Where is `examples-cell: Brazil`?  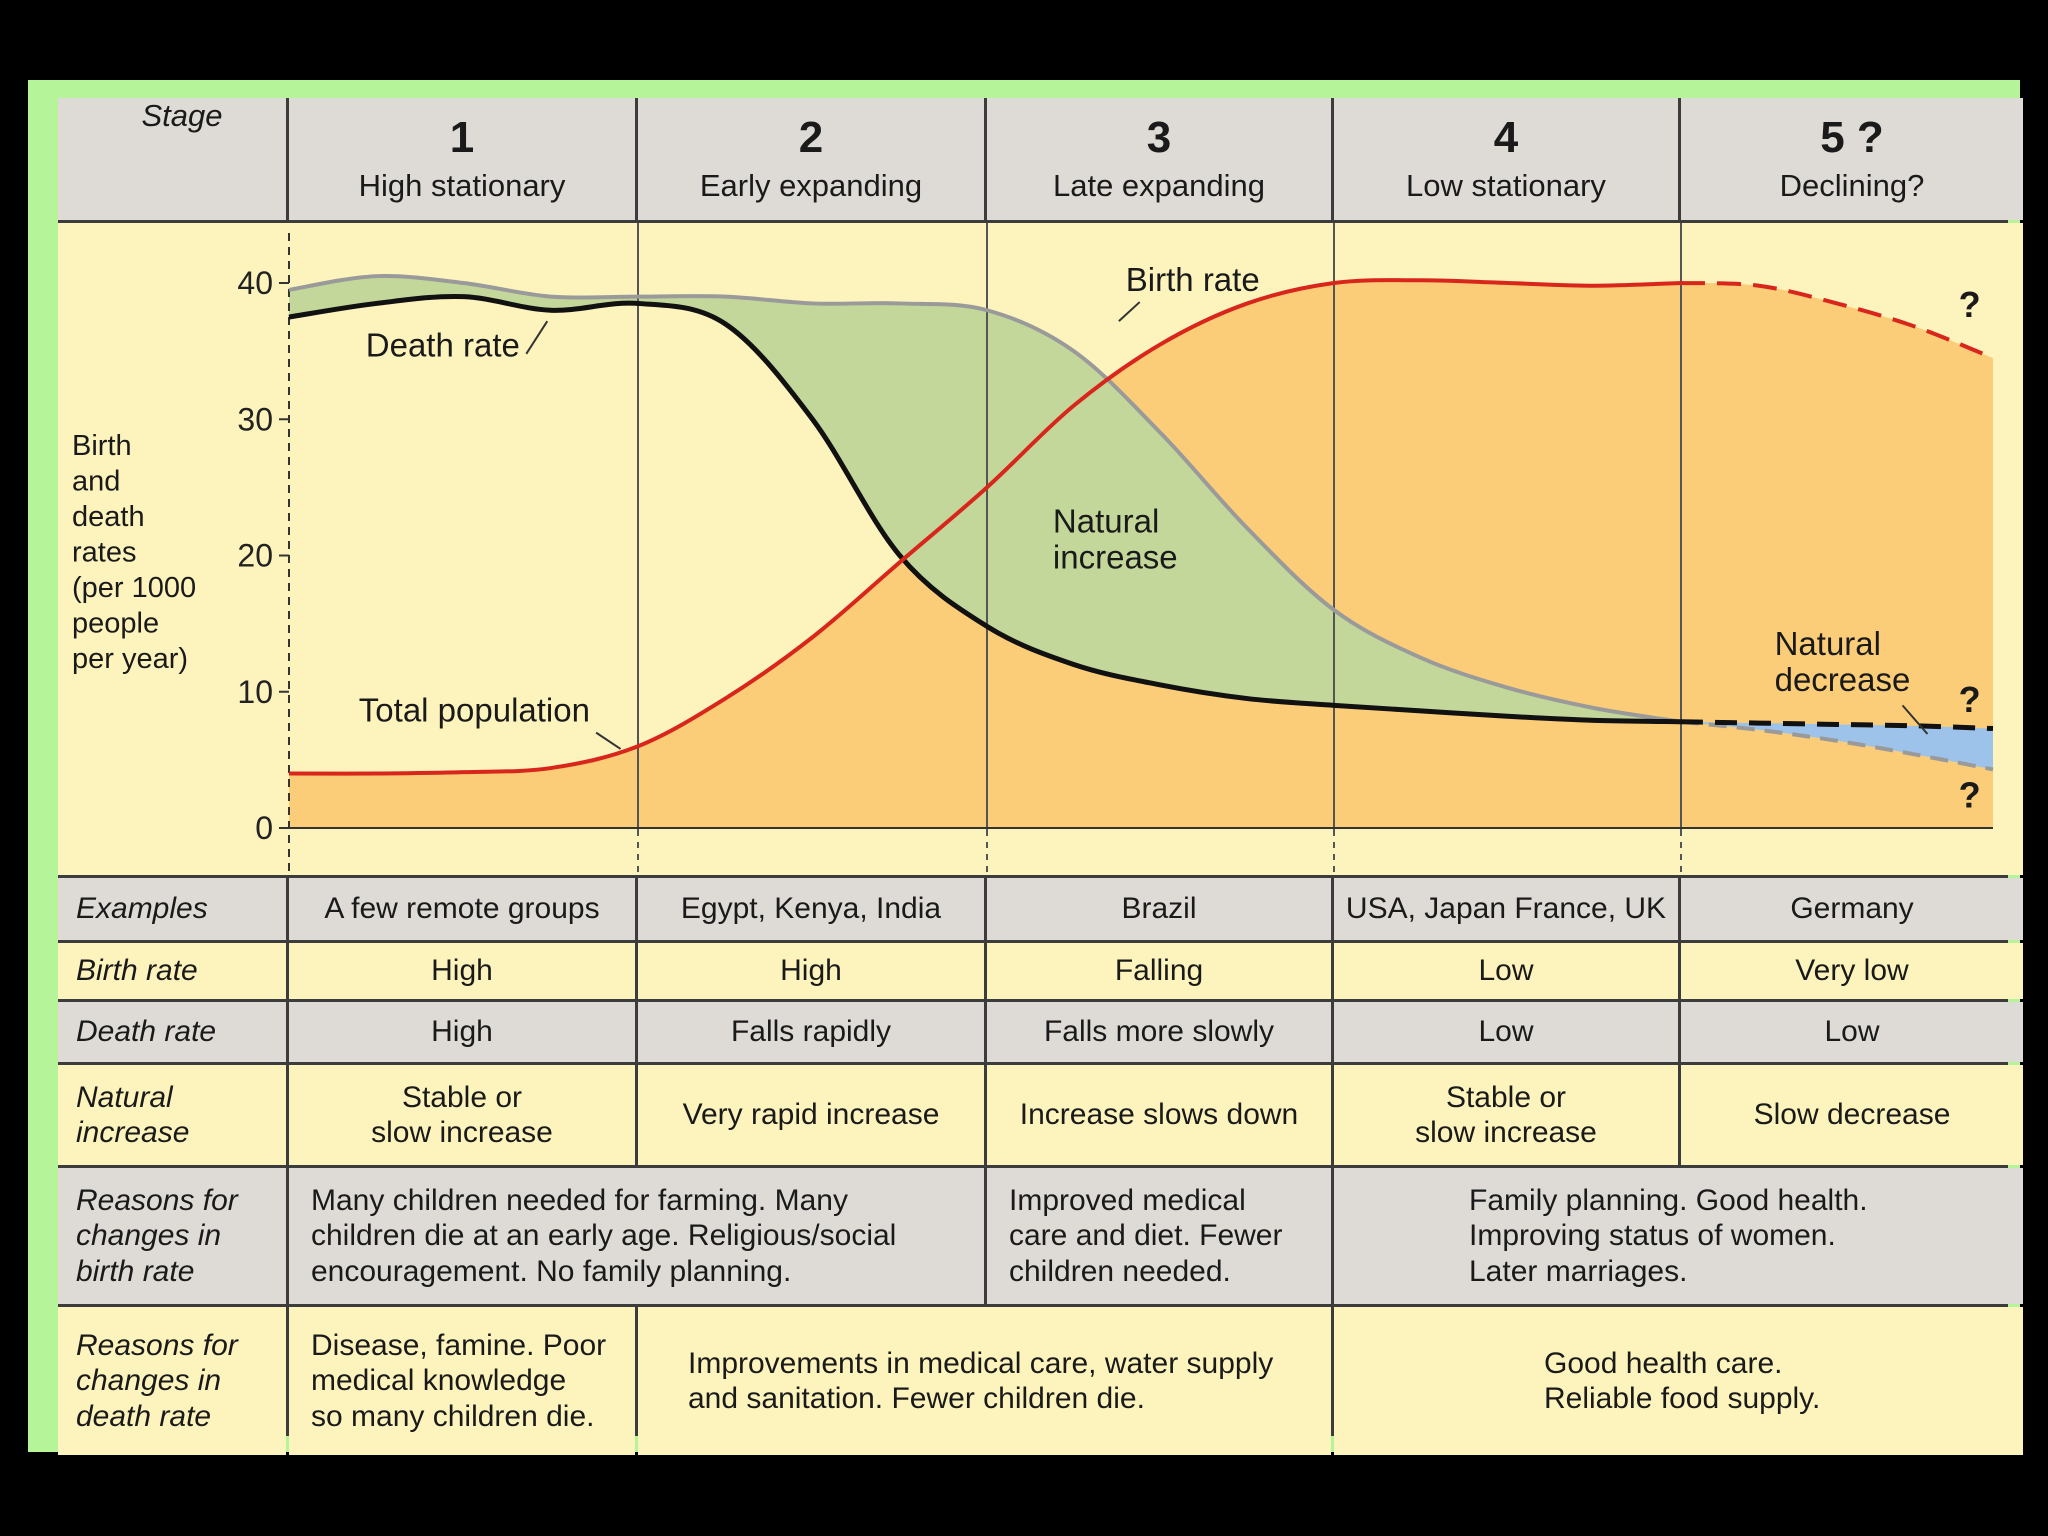
examples-cell: Brazil is located at coordinates (1159, 909).